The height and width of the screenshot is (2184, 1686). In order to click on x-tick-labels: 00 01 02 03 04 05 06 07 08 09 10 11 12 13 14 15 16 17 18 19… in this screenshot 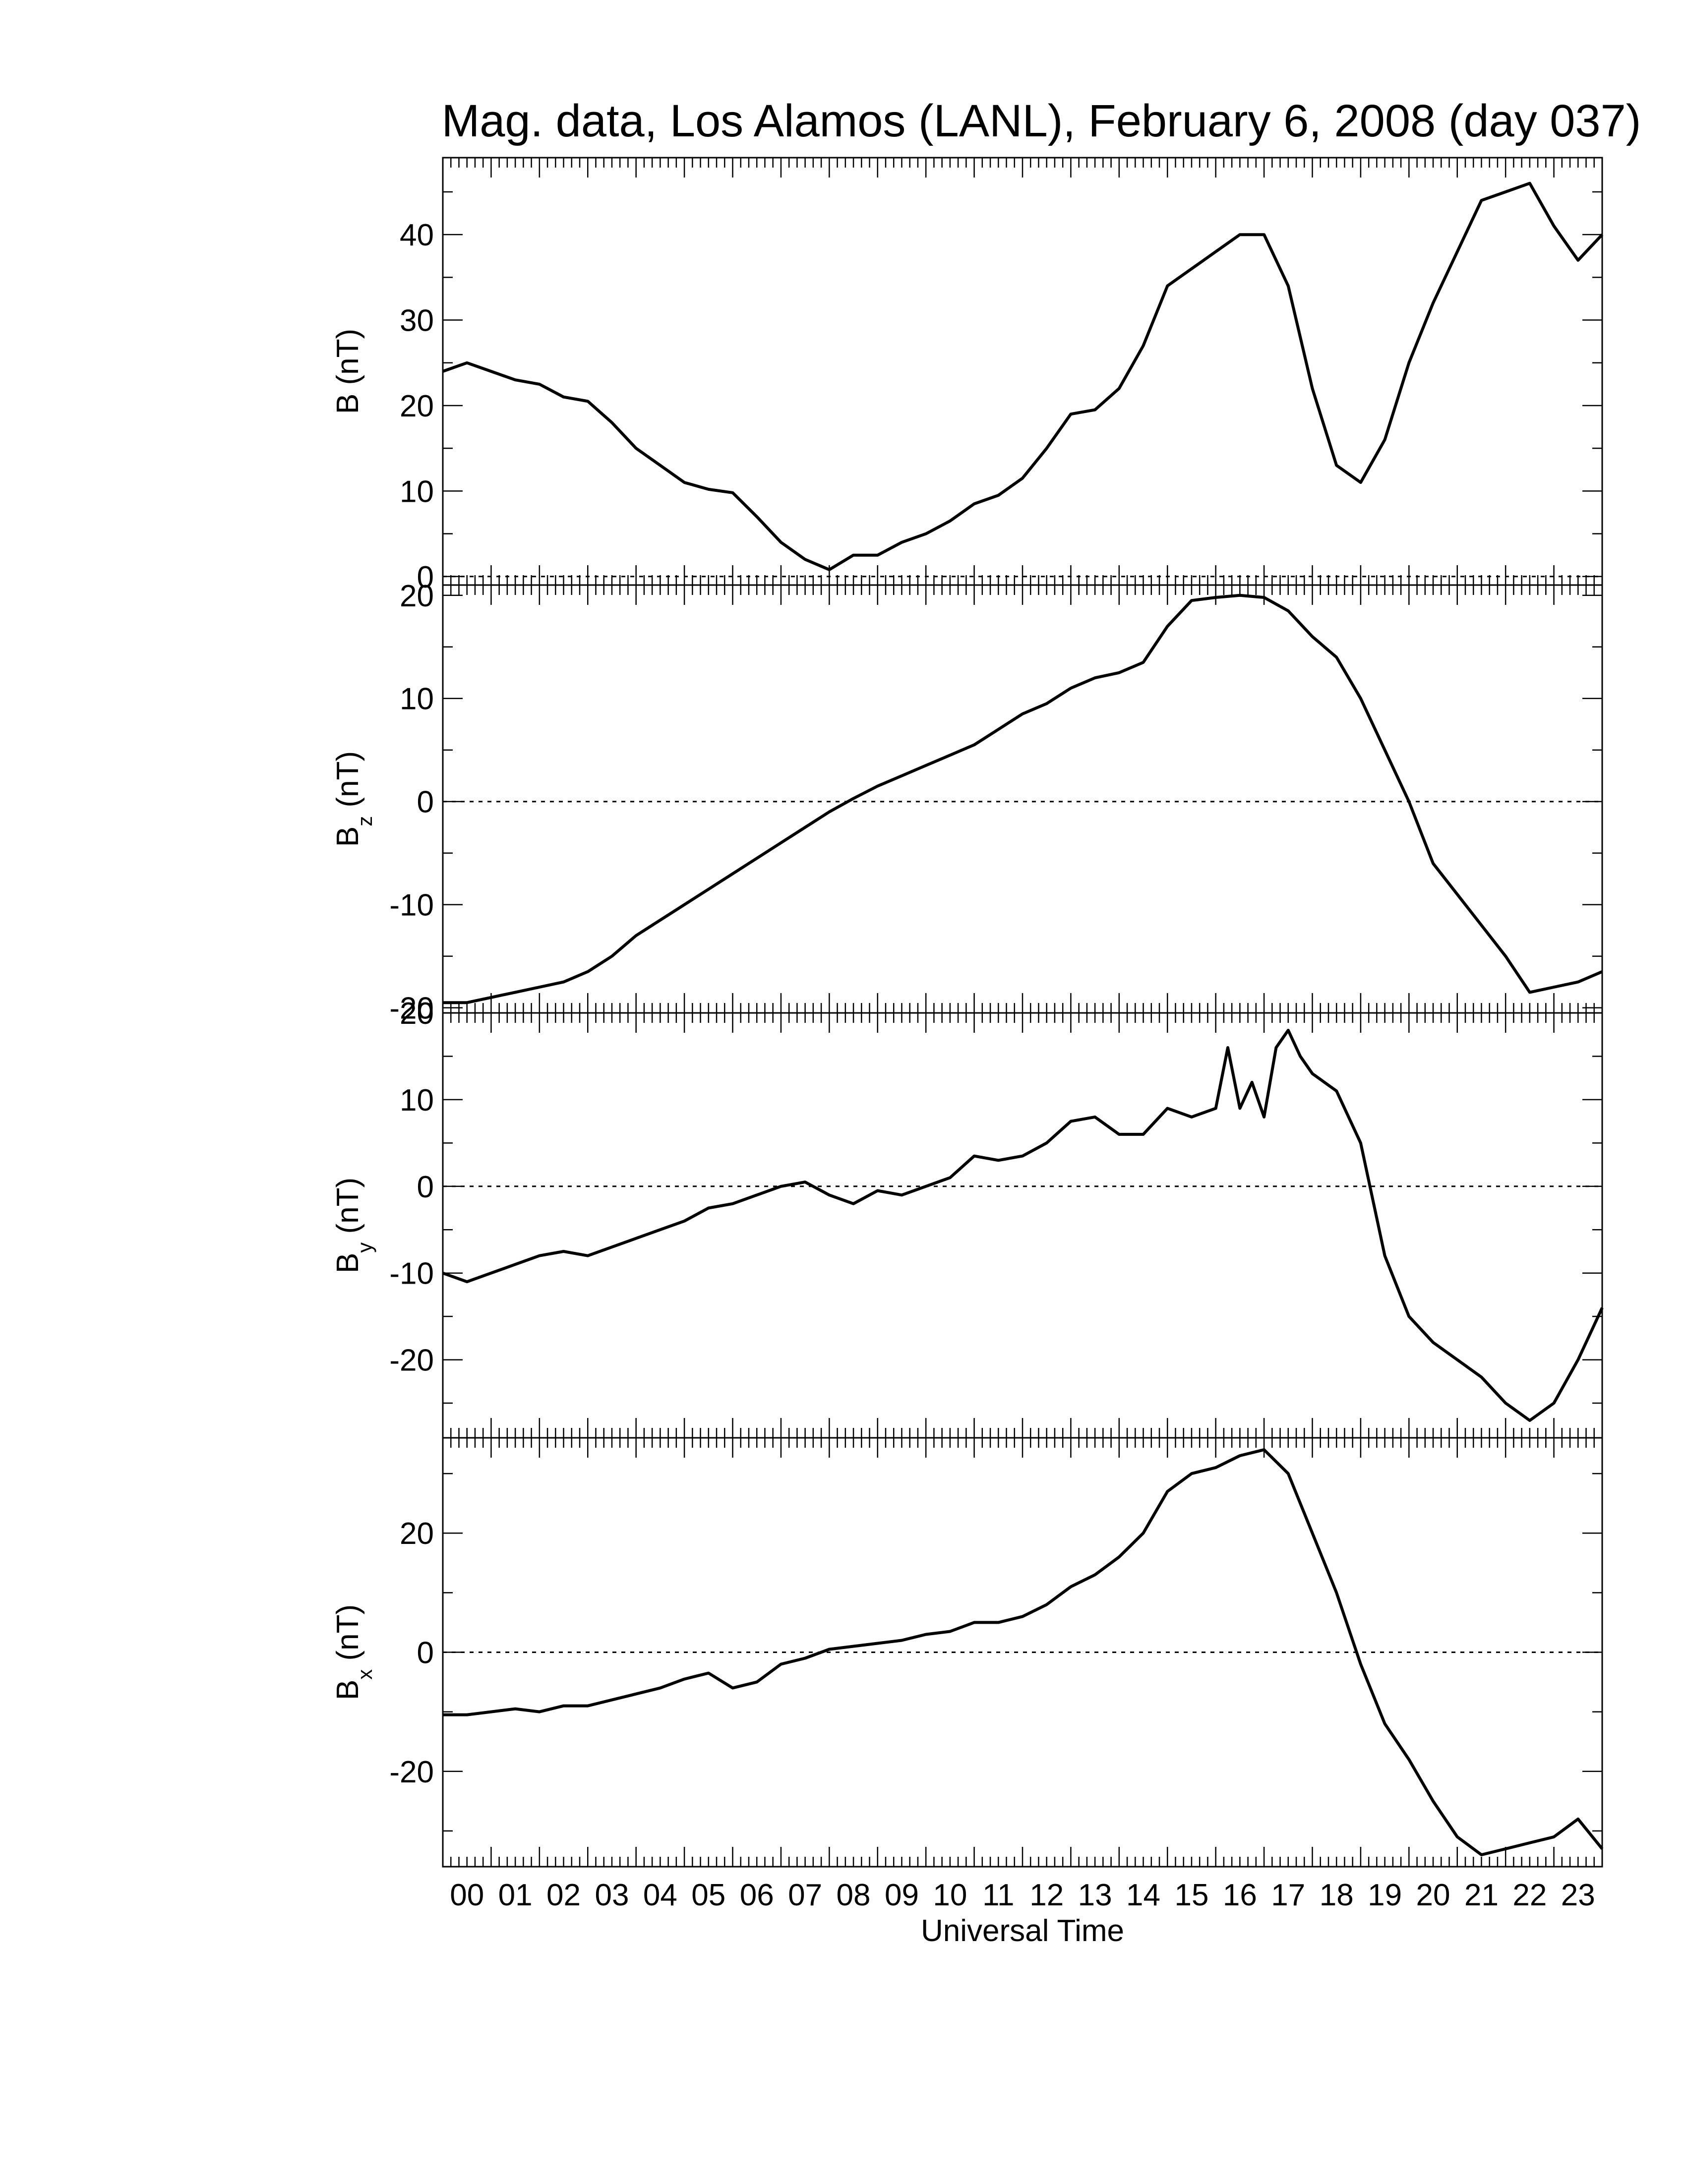, I will do `click(1023, 1895)`.